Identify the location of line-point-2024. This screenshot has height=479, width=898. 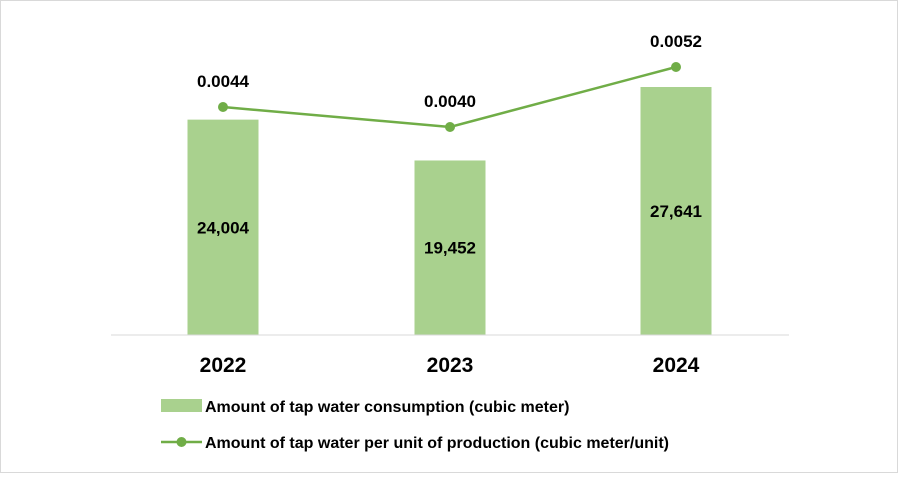
(676, 67).